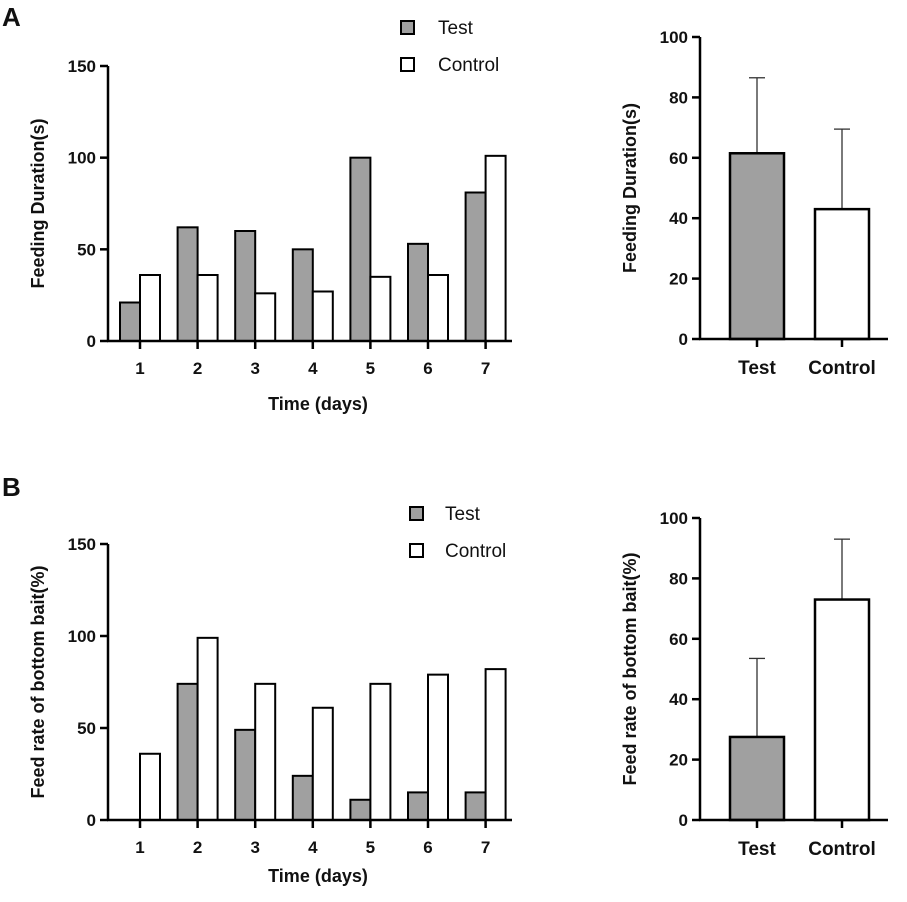 Image resolution: width=907 pixels, height=902 pixels. I want to click on panel-label-b: B, so click(11, 487).